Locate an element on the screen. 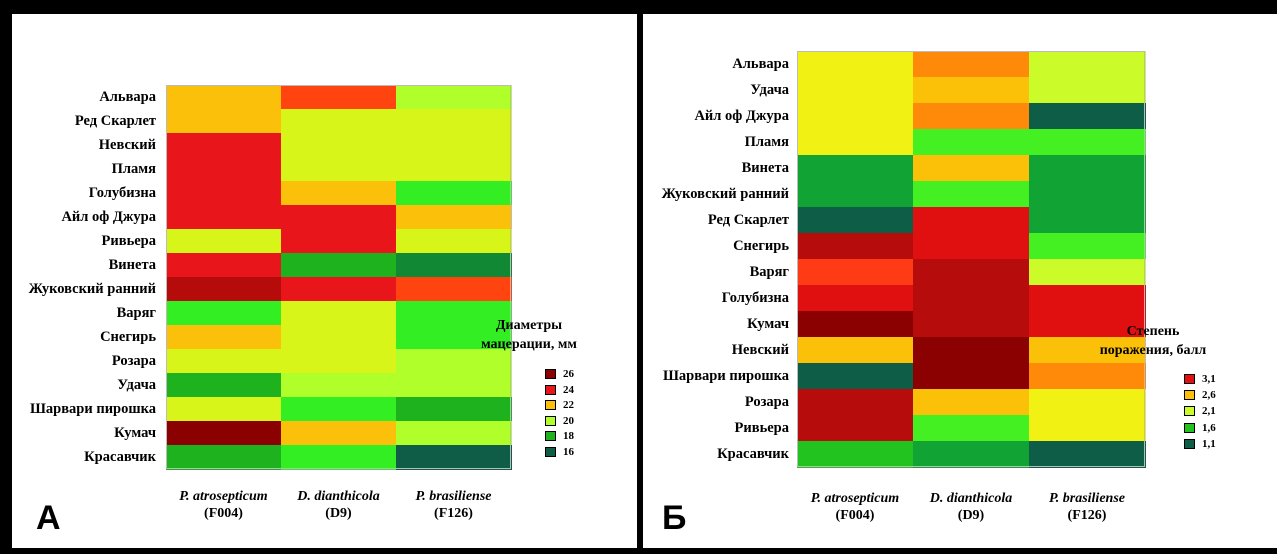 This screenshot has height=554, width=1277. row-label: Красавчик is located at coordinates (753, 454).